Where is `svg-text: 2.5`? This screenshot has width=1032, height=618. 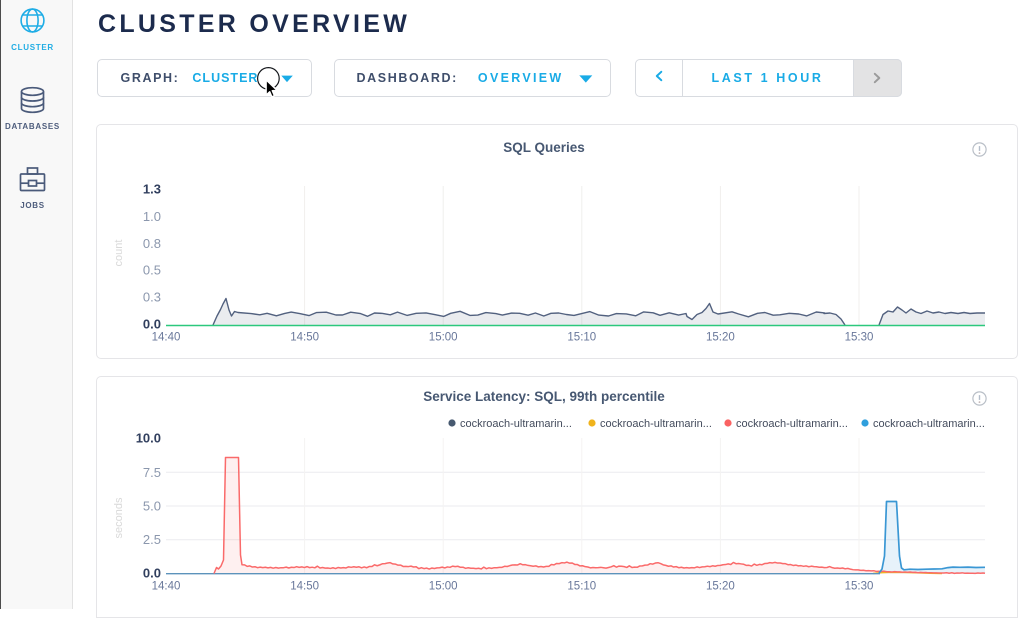
svg-text: 2.5 is located at coordinates (152, 539).